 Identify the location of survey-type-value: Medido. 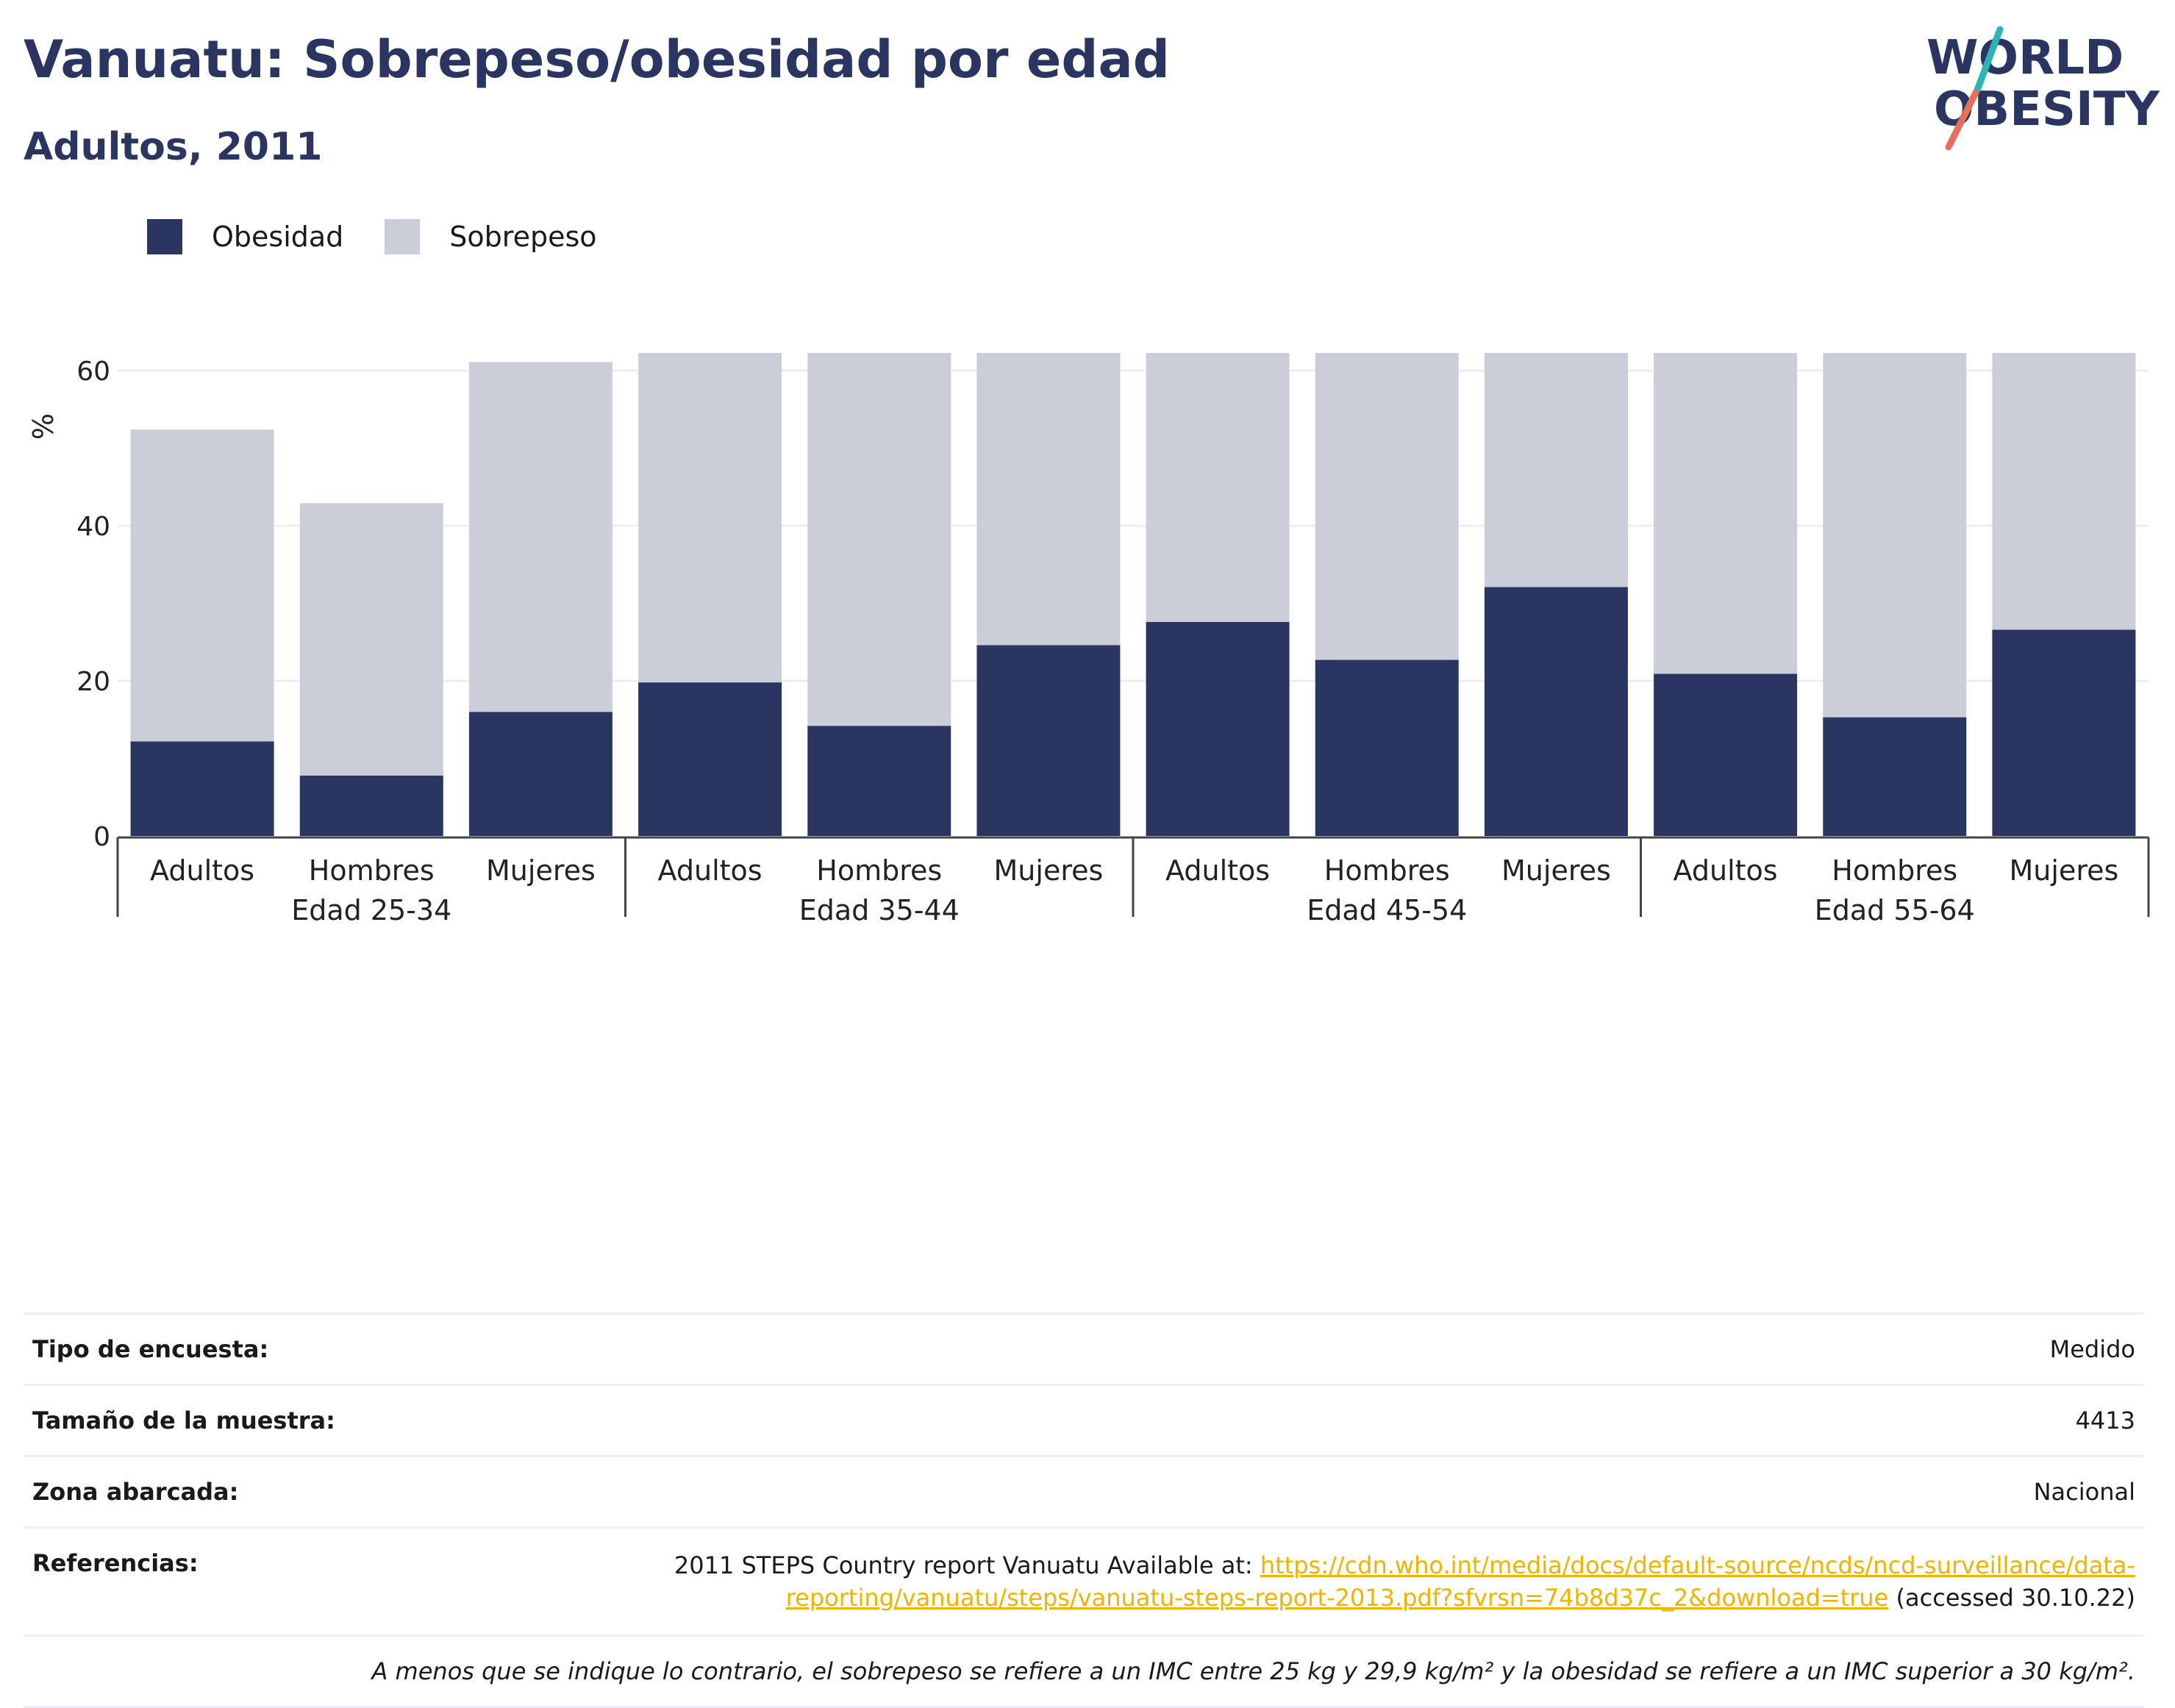
(2092, 1349).